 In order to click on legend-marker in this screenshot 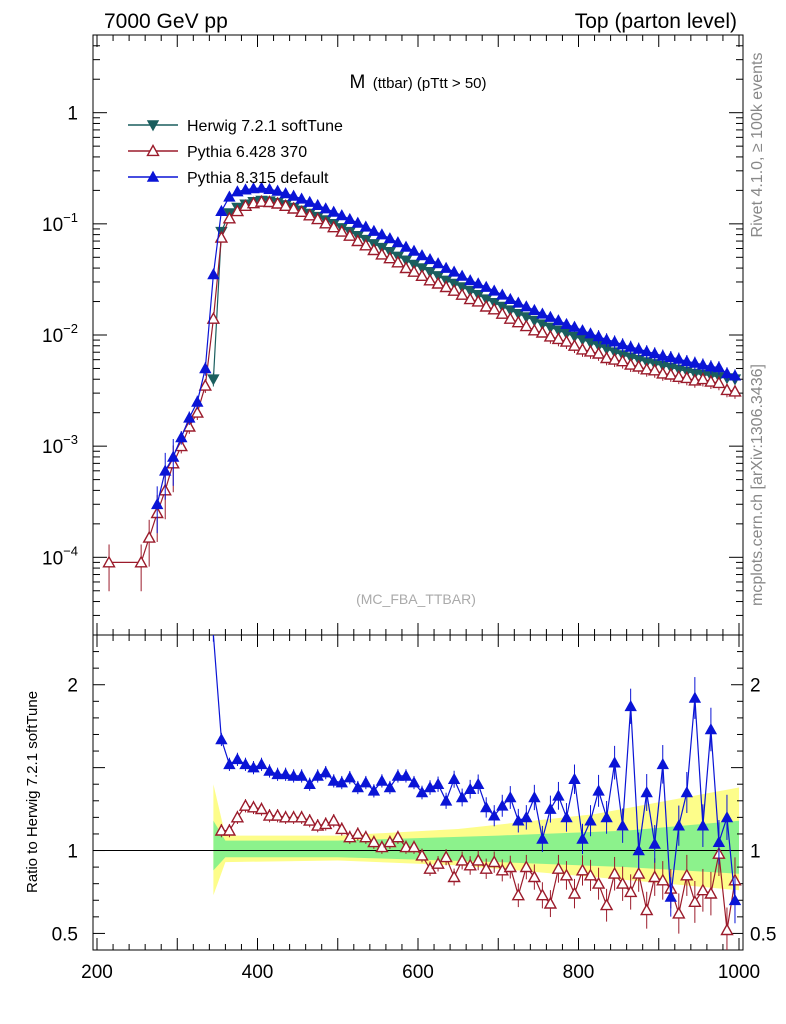, I will do `click(153, 126)`.